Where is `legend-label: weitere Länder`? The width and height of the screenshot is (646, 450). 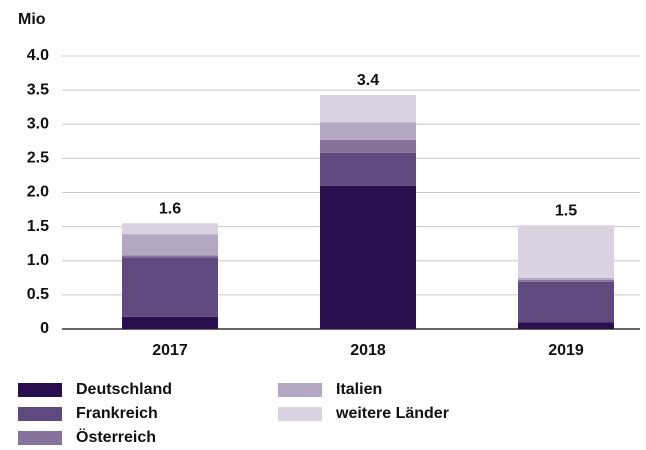
legend-label: weitere Länder is located at coordinates (392, 413).